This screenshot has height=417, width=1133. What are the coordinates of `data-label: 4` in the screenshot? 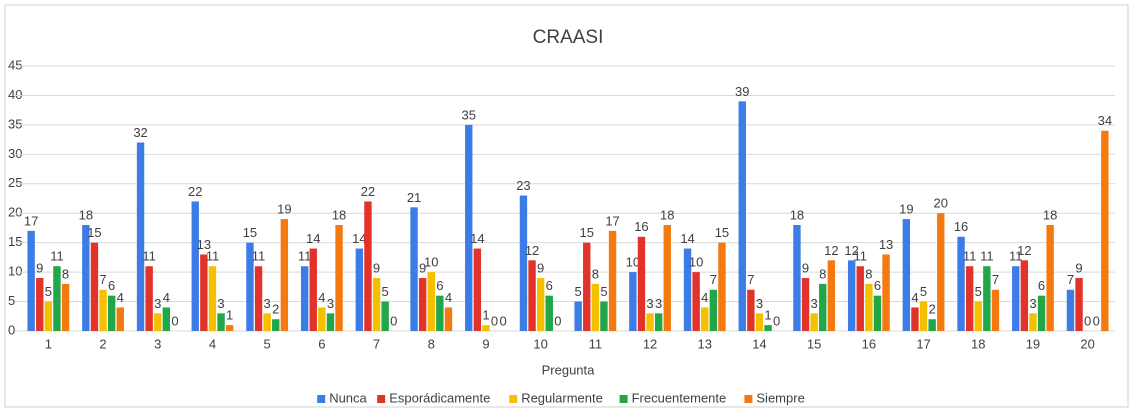 It's located at (914, 297).